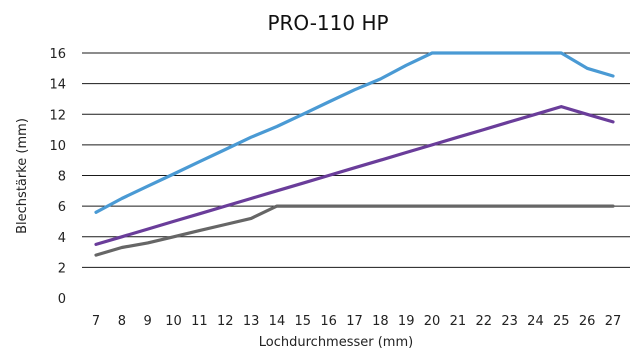 The image size is (640, 356). What do you see at coordinates (613, 321) in the screenshot?
I see `x-tick-label: 27` at bounding box center [613, 321].